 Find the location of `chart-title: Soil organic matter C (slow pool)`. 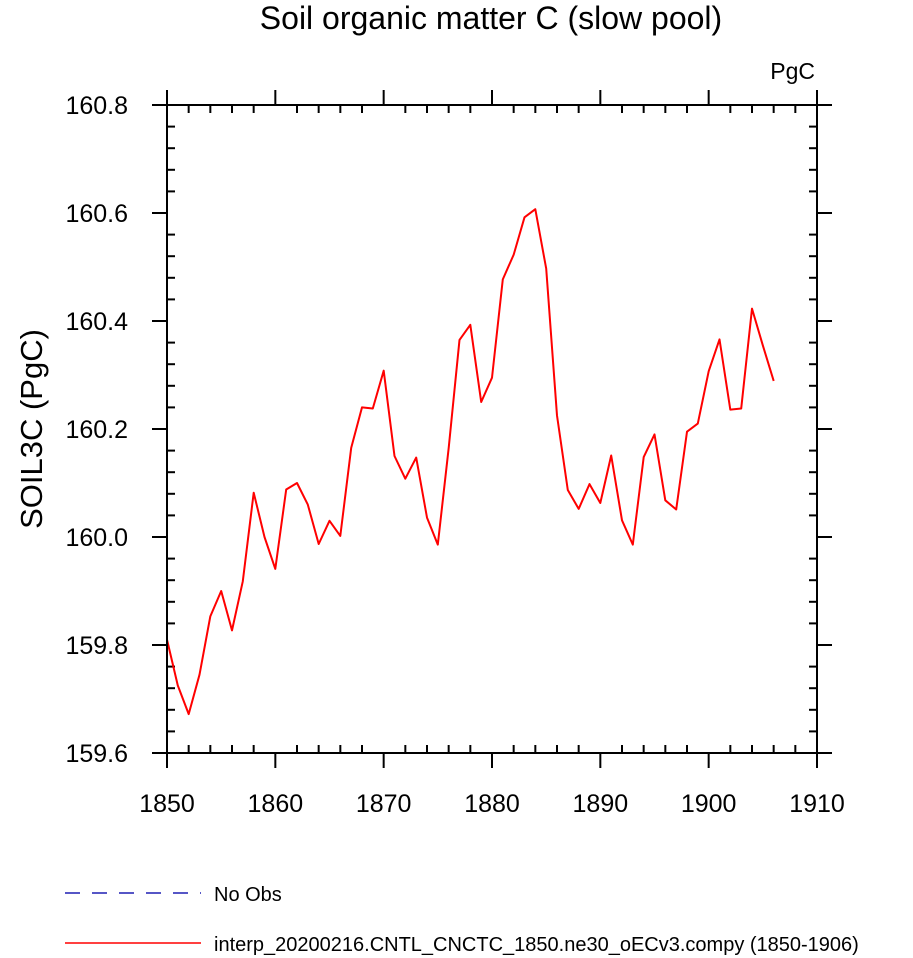

chart-title: Soil organic matter C (slow pool) is located at coordinates (491, 18).